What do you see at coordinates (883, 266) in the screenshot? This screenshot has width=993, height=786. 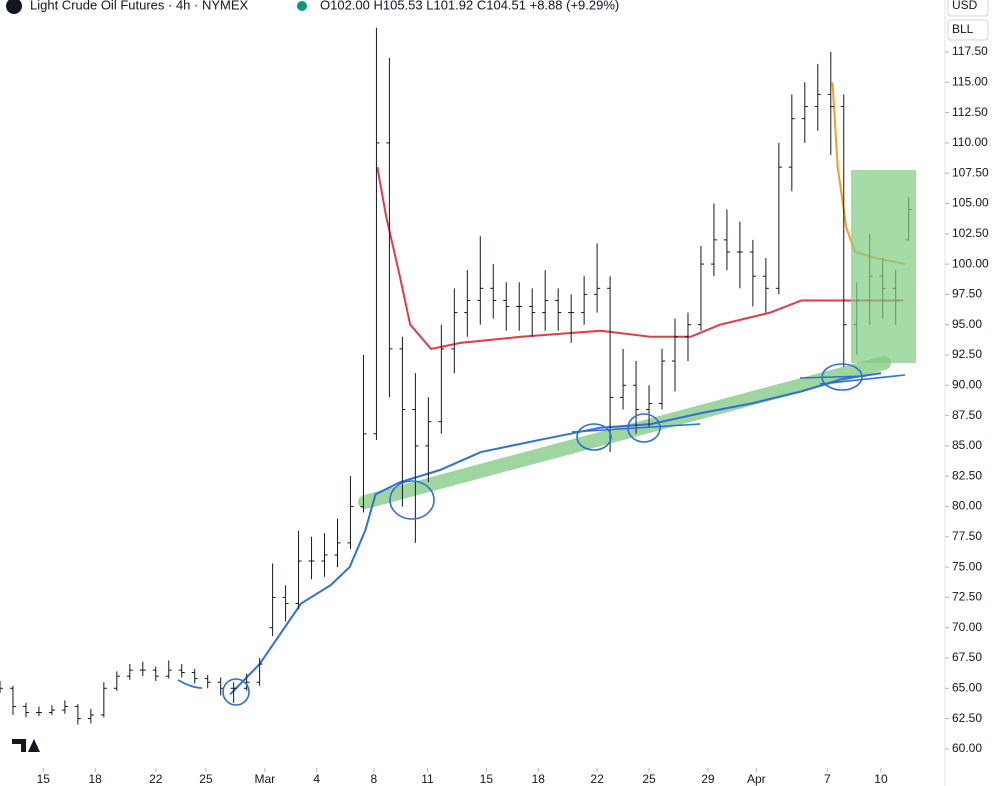 I see `target-box` at bounding box center [883, 266].